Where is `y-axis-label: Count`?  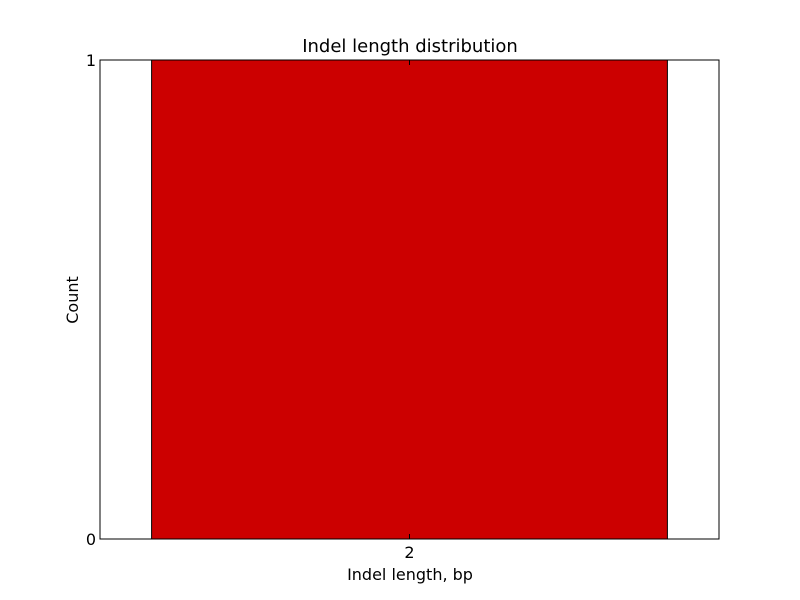 y-axis-label: Count is located at coordinates (72, 300).